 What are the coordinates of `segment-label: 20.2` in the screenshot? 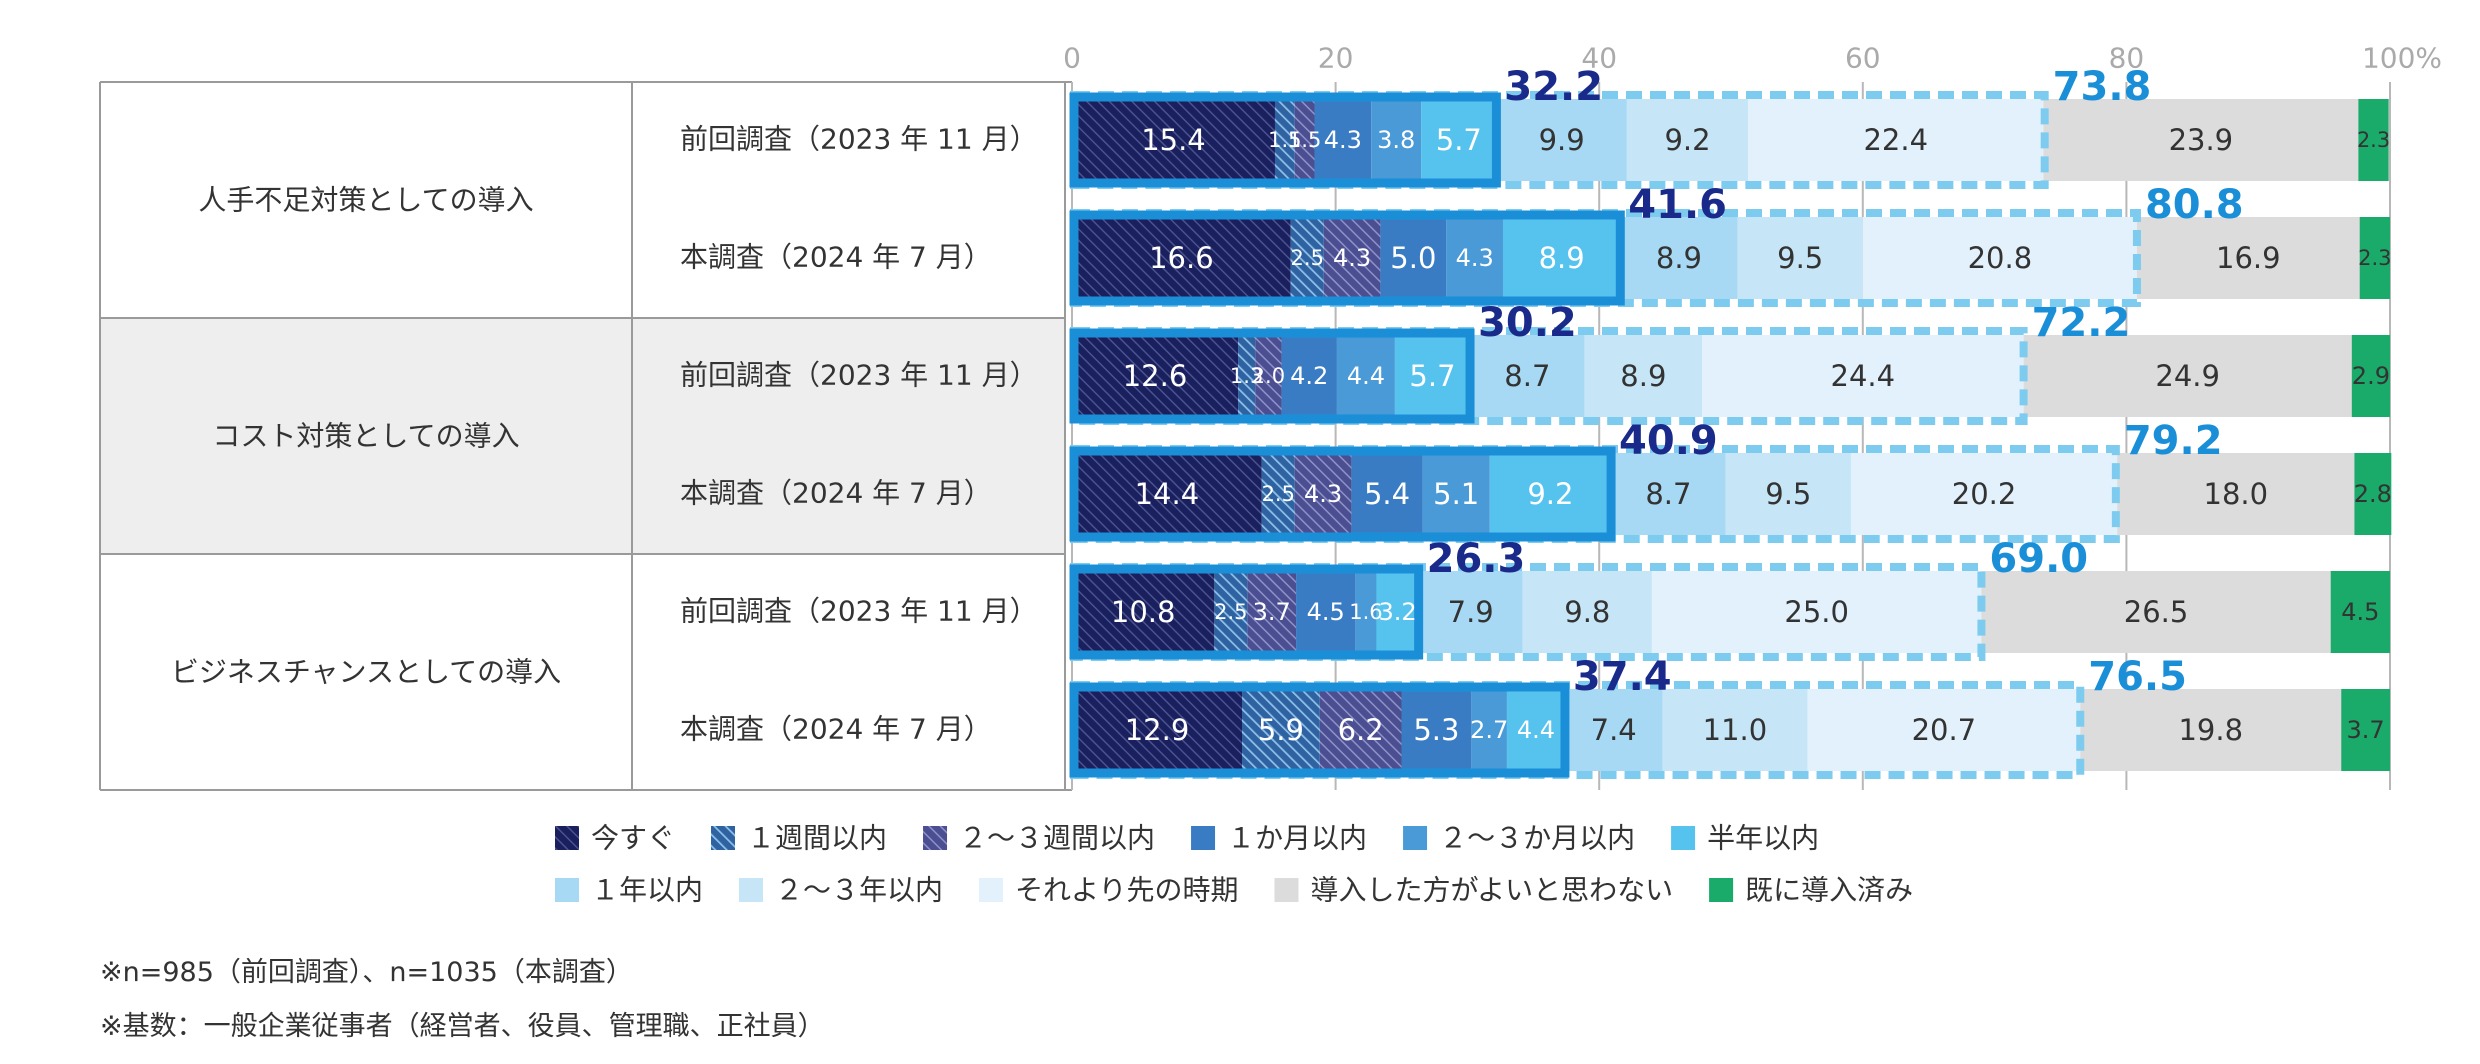 It's located at (1984, 494).